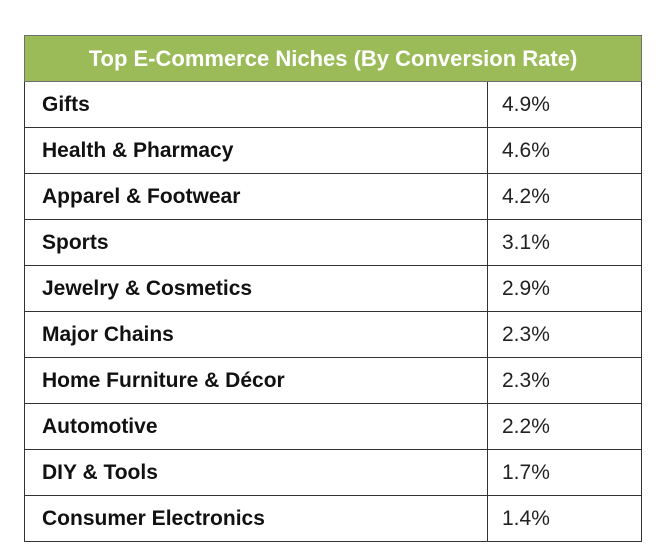 The width and height of the screenshot is (664, 560). What do you see at coordinates (256, 426) in the screenshot?
I see `niche-name: Automotive` at bounding box center [256, 426].